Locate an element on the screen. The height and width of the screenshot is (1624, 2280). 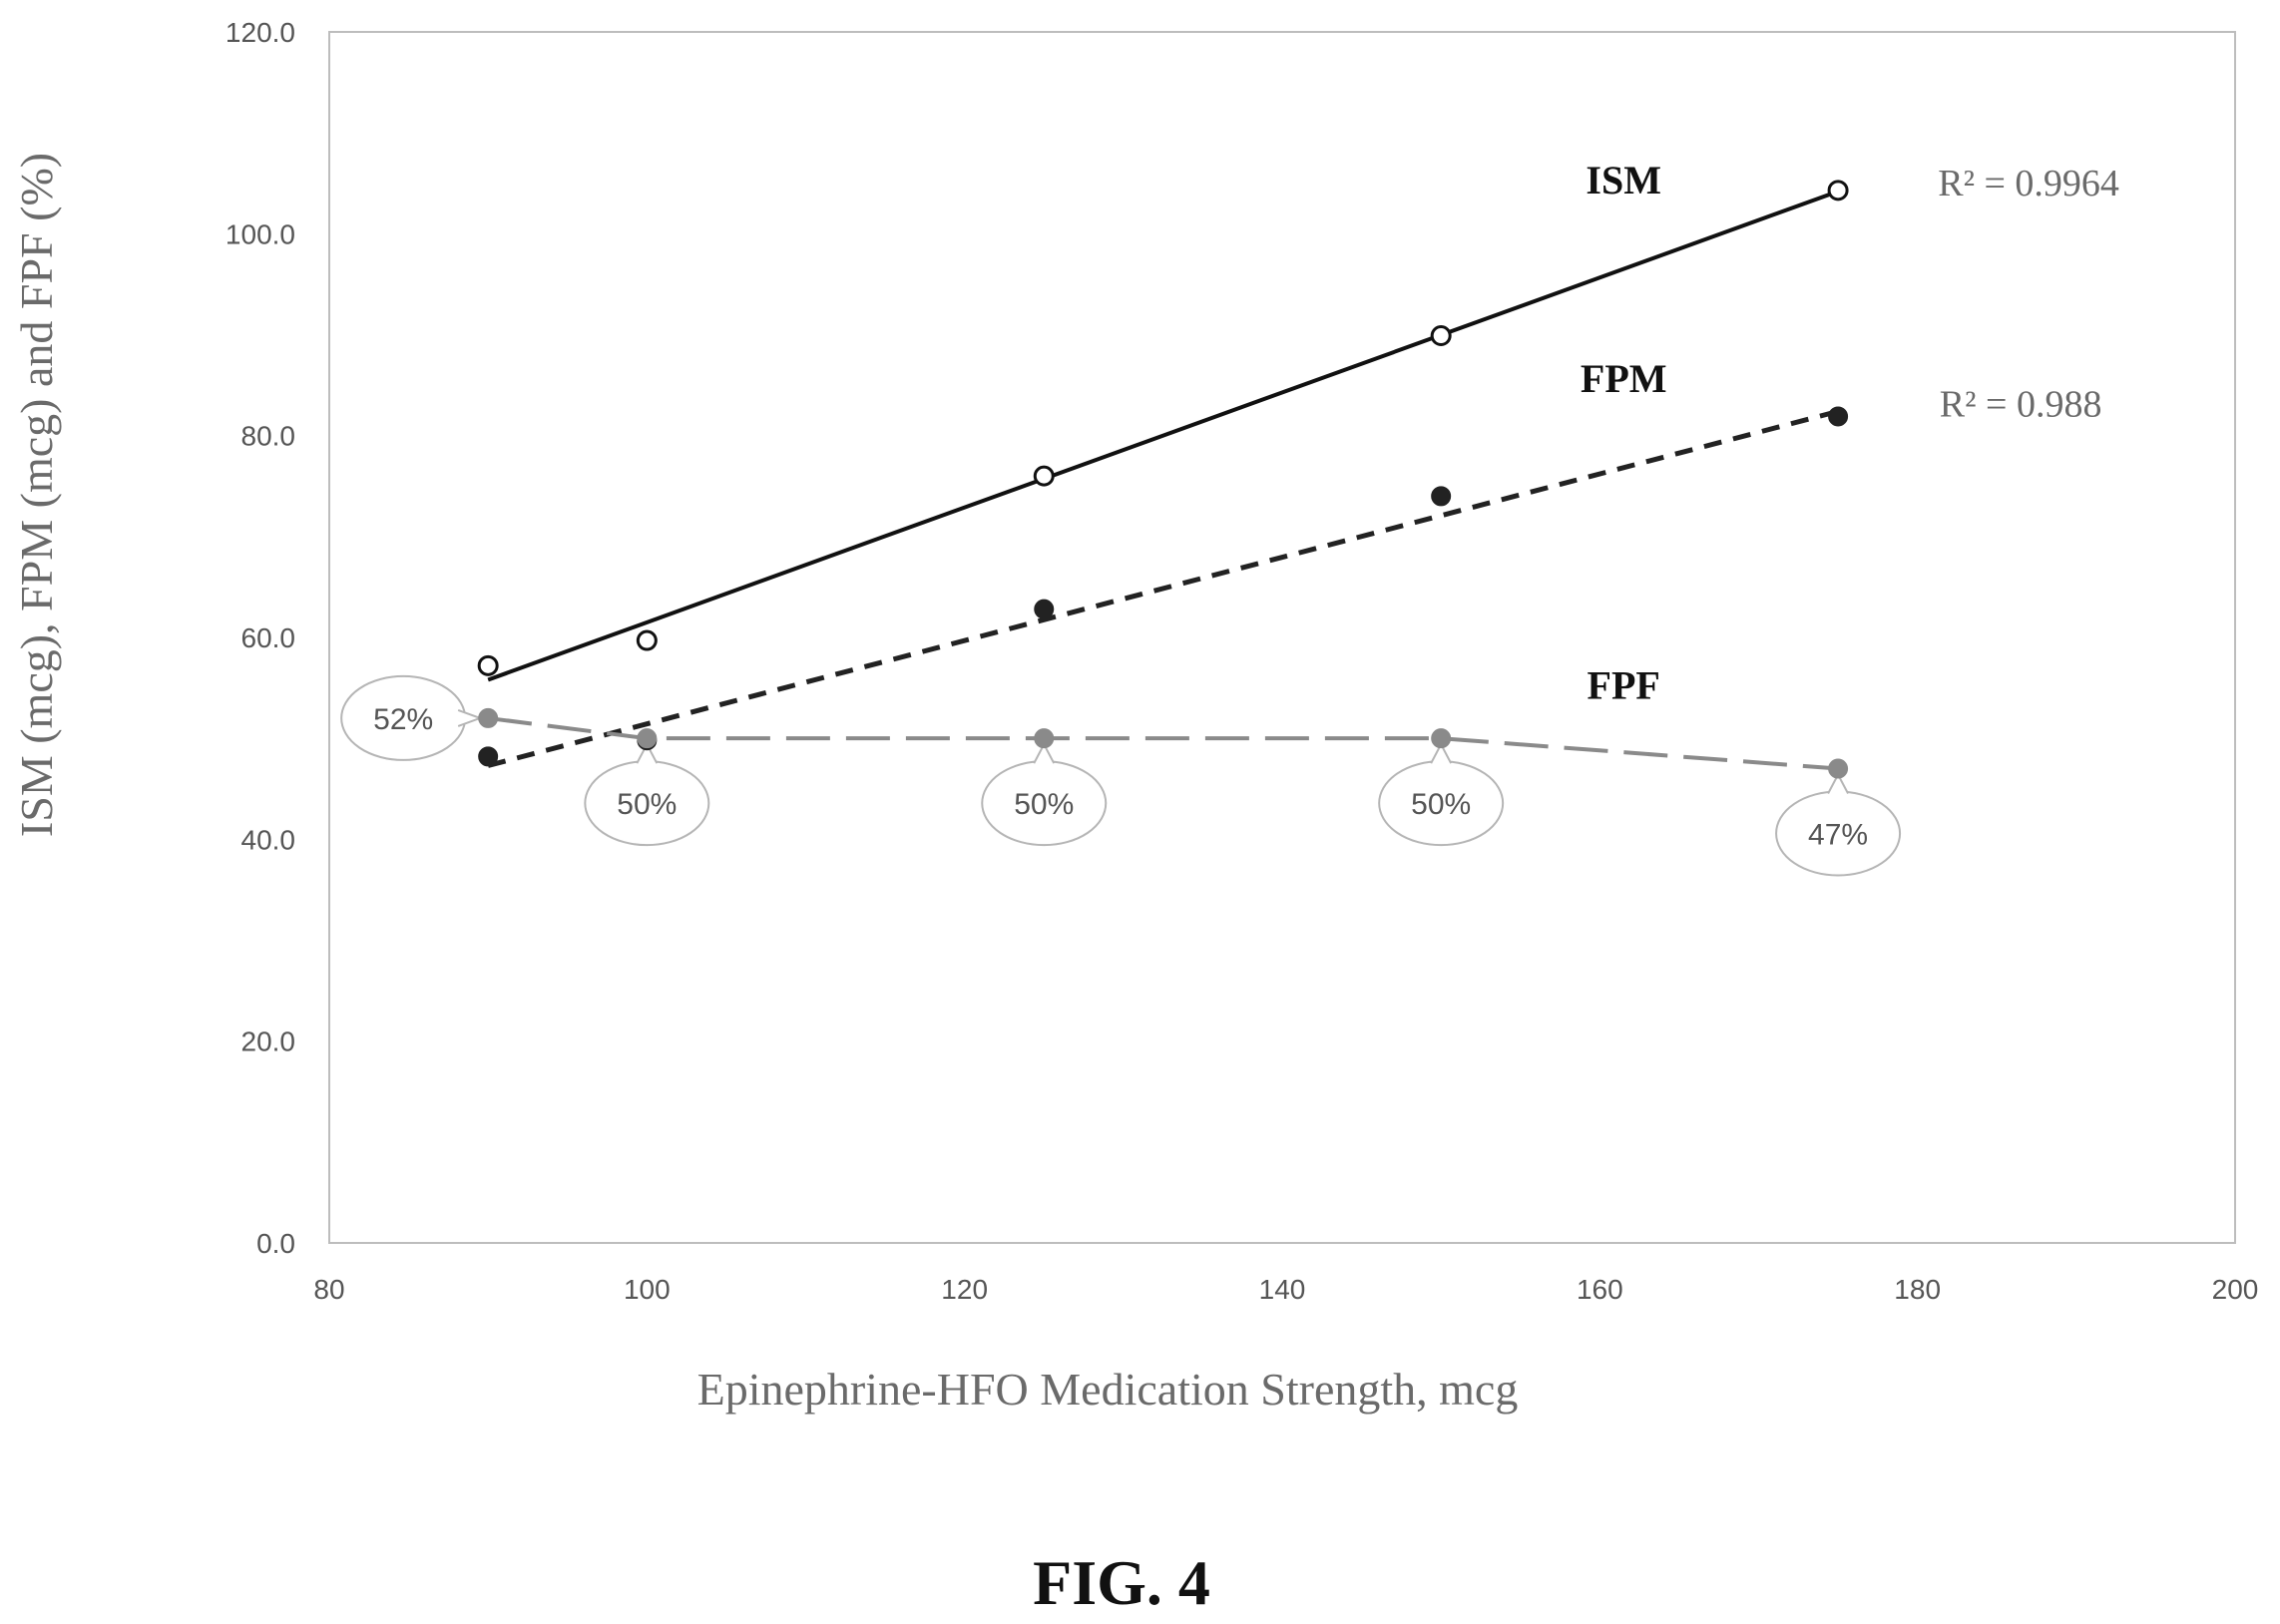
y-tick-label: 40.0 is located at coordinates (268, 840).